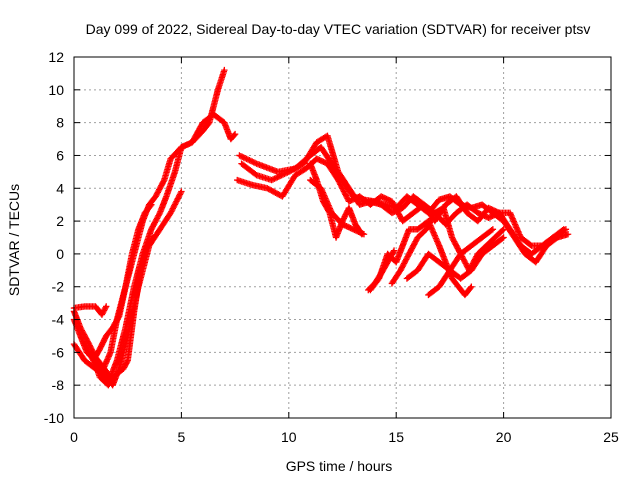 The image size is (640, 485). What do you see at coordinates (14, 240) in the screenshot?
I see `y-axis-label: SDTVAR / TECUs` at bounding box center [14, 240].